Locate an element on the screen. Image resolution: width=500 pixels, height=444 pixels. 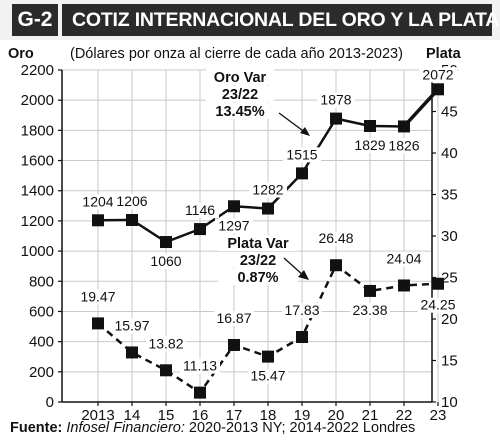
gold-data-label-1: 1206 is located at coordinates (131, 201).